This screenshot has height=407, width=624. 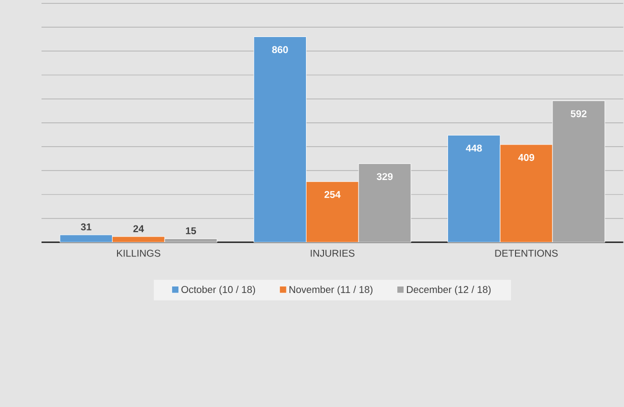 I want to click on data-label: 24, so click(x=138, y=228).